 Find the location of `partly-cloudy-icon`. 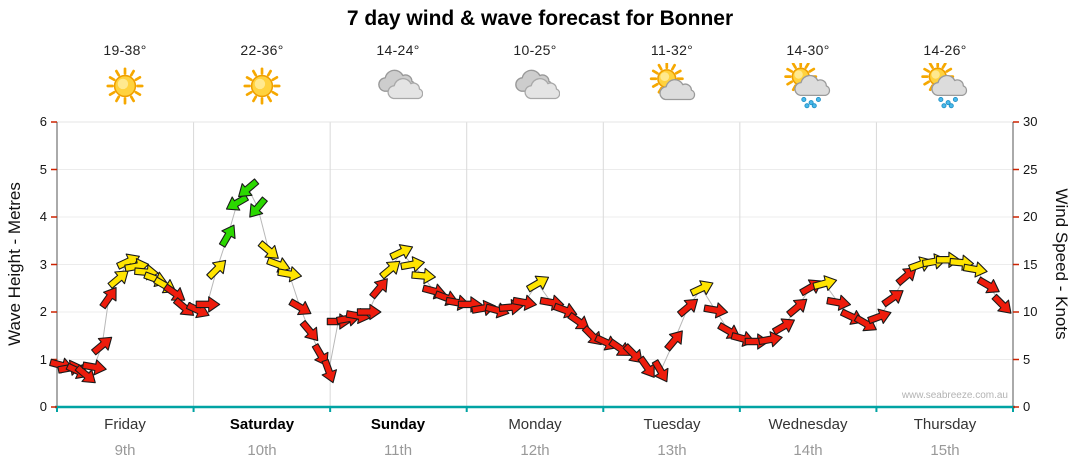

partly-cloudy-icon is located at coordinates (672, 81).